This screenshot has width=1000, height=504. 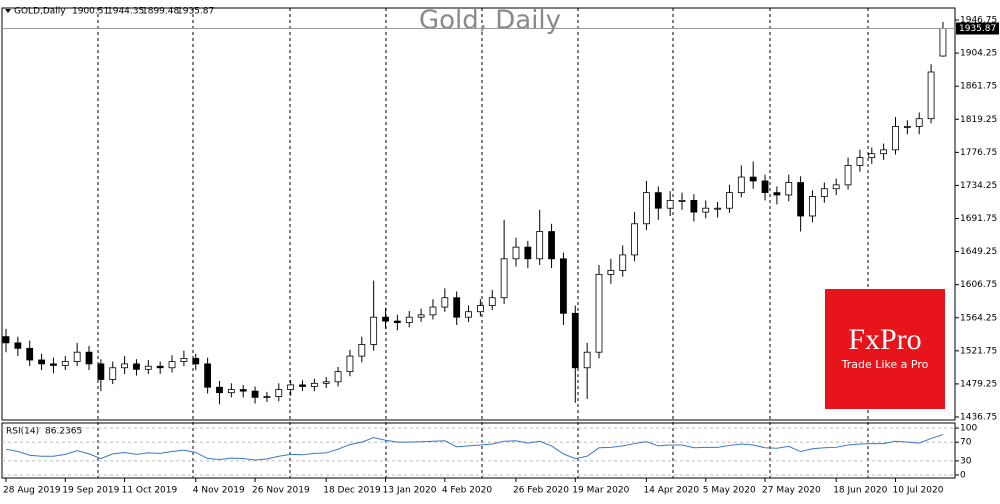 What do you see at coordinates (40, 12) in the screenshot?
I see `symbol-label: GOLD,Daily` at bounding box center [40, 12].